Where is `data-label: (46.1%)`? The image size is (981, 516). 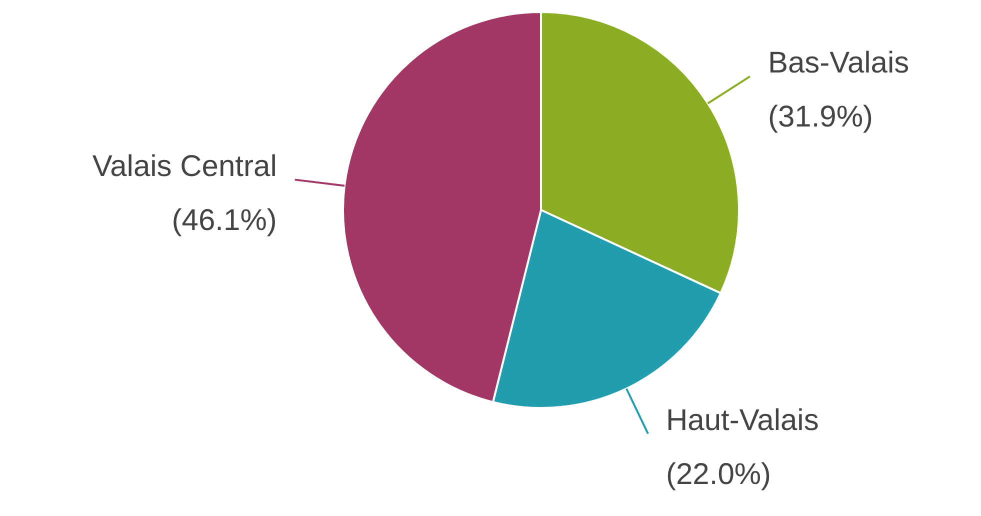
data-label: (46.1%) is located at coordinates (224, 220).